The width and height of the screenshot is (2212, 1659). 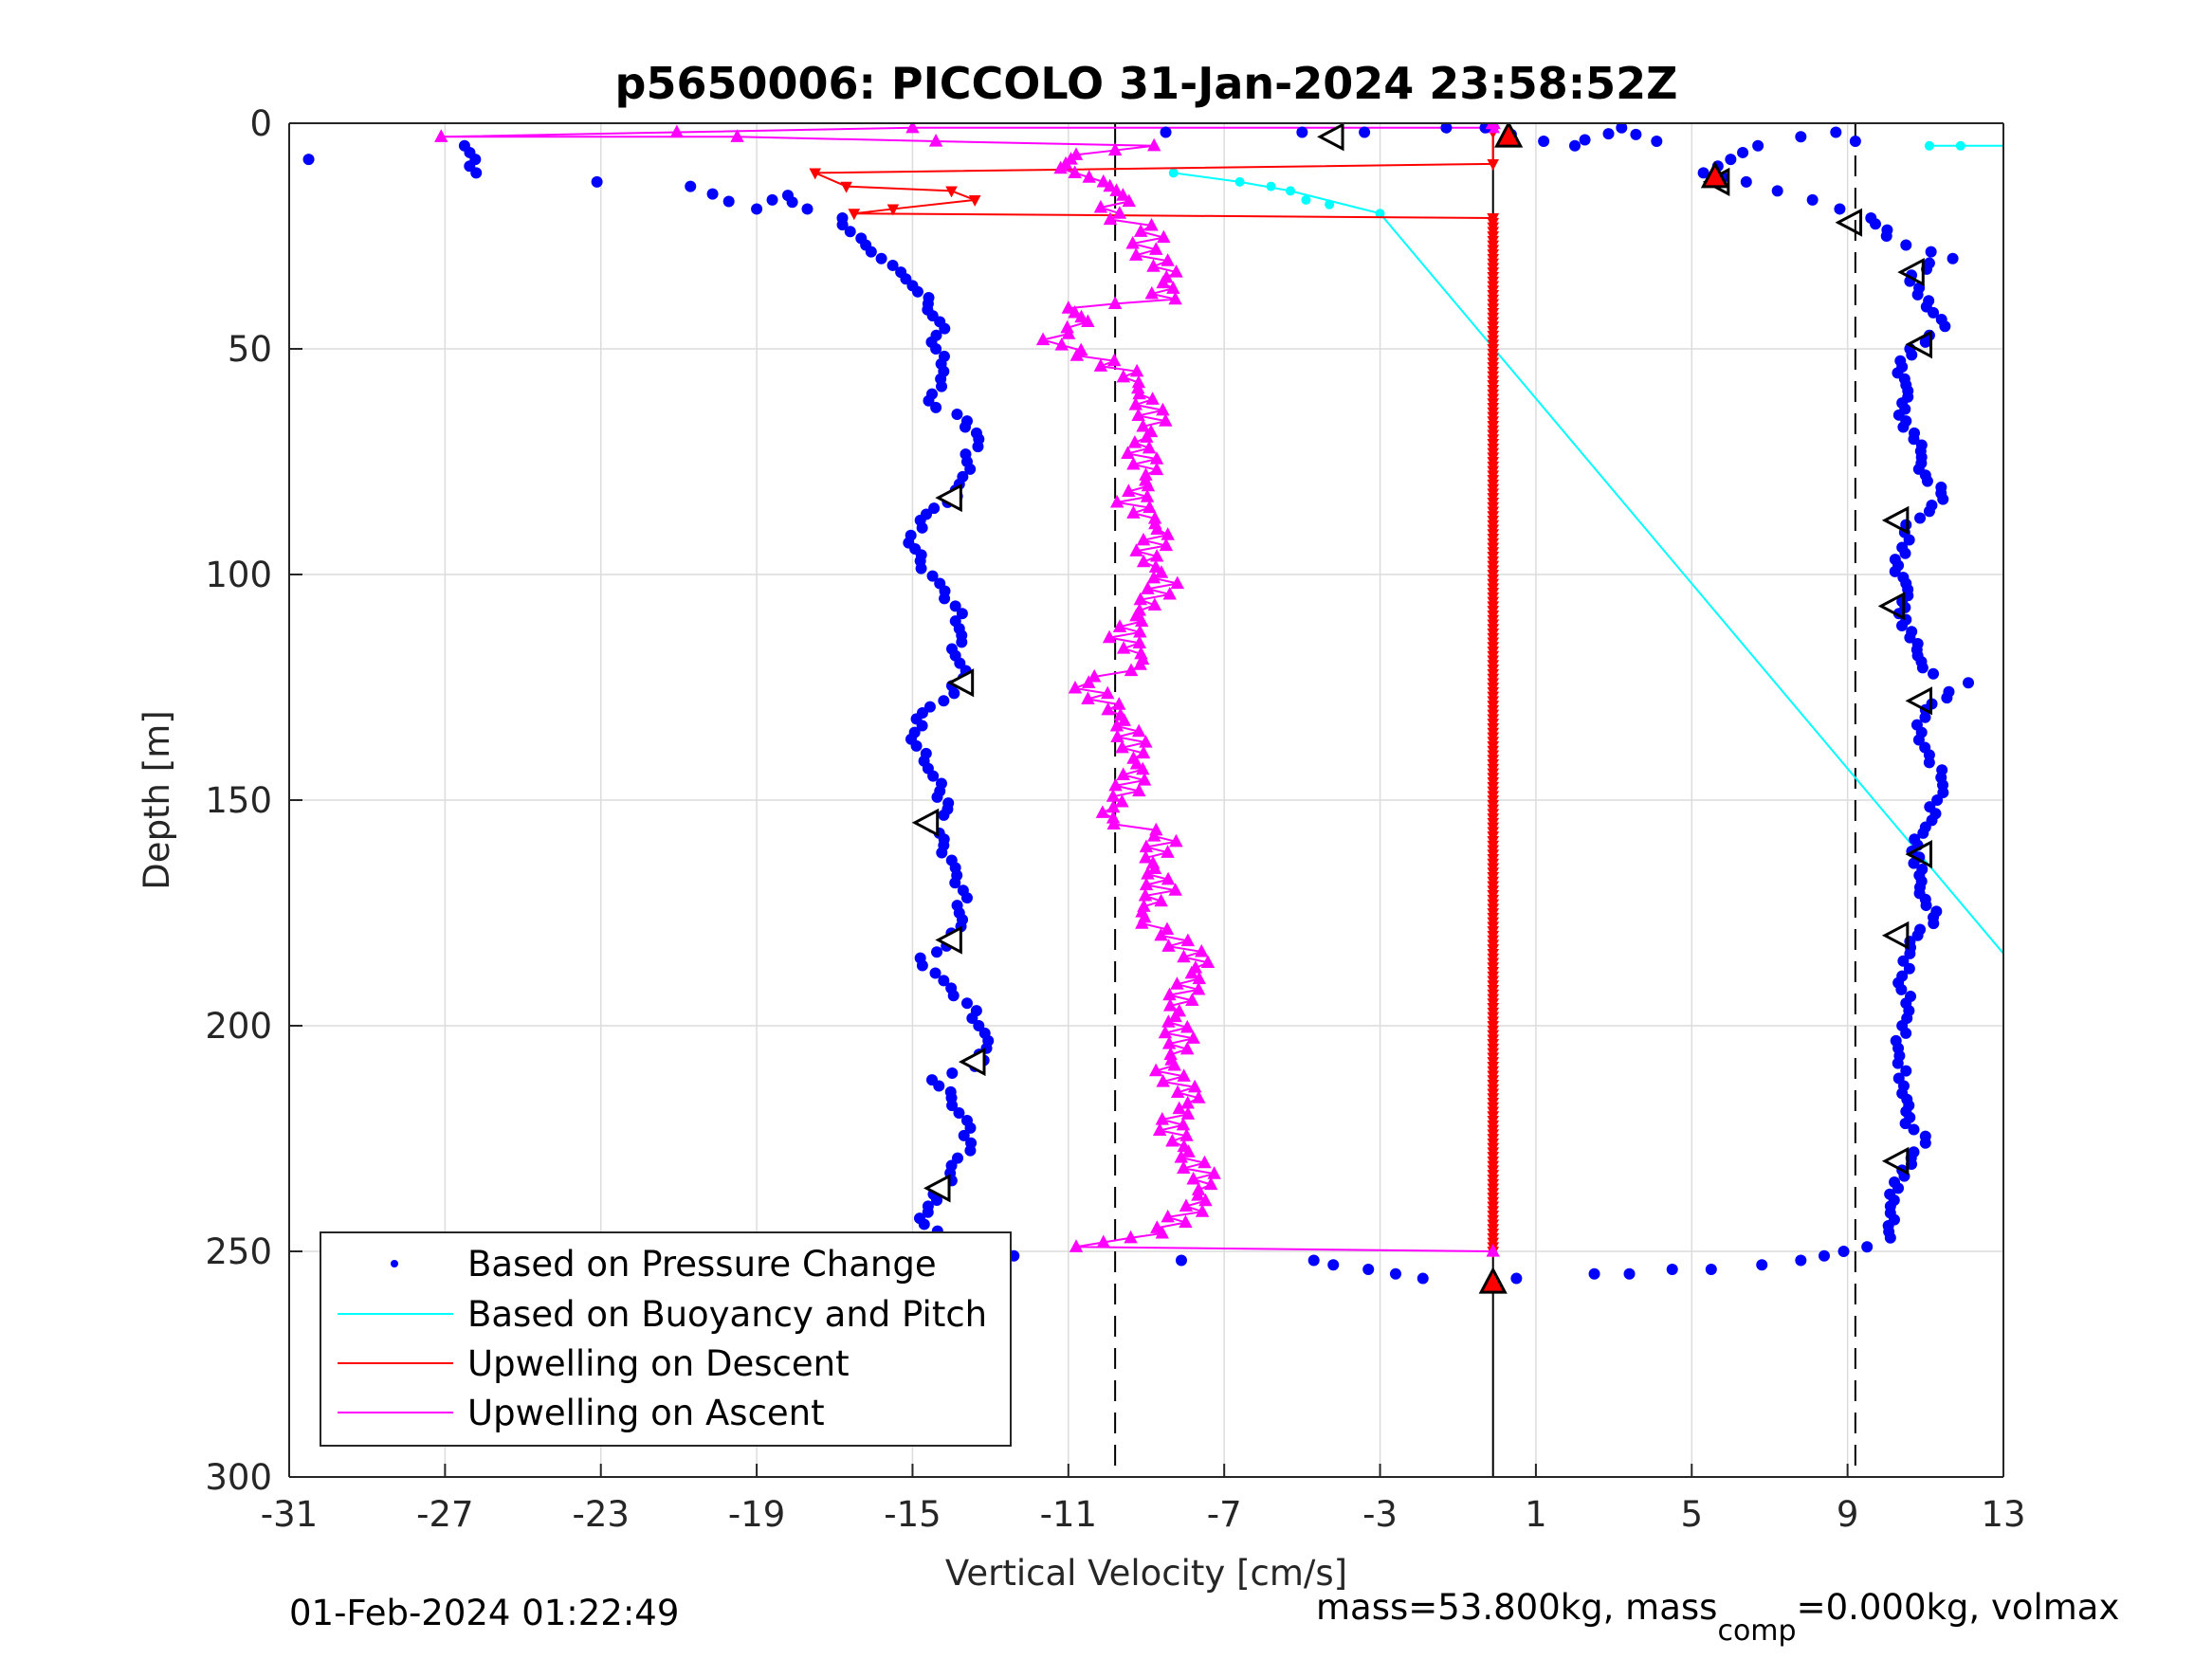 I want to click on x-tick-label: 5, so click(x=1691, y=1514).